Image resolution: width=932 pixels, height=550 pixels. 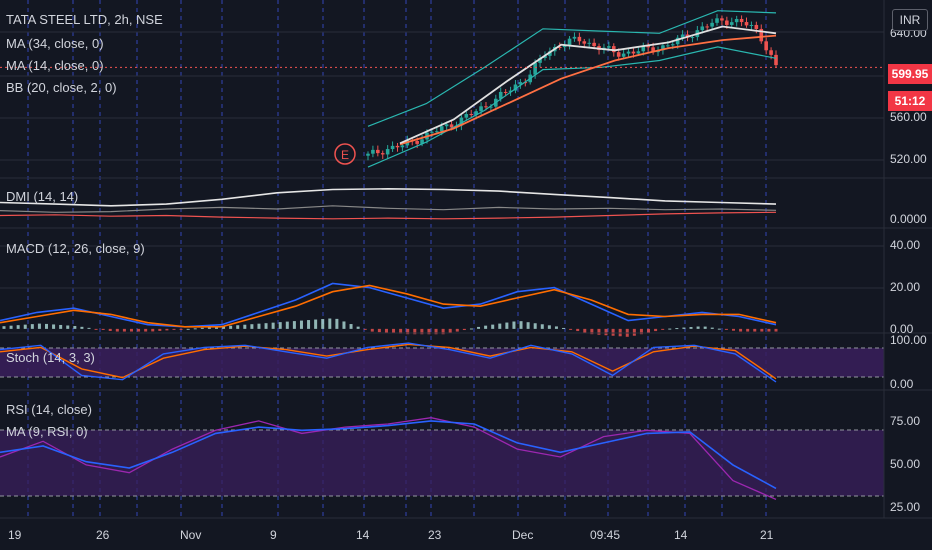 I want to click on price-tick-560: 560.00, so click(x=908, y=117).